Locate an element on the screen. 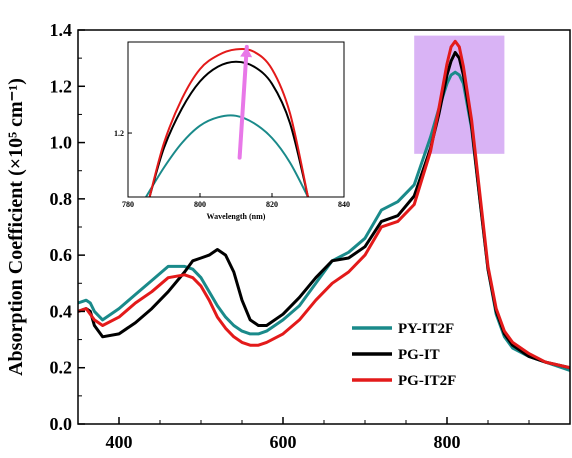 This screenshot has height=458, width=572. inset-x-tick-label: 800 is located at coordinates (200, 204).